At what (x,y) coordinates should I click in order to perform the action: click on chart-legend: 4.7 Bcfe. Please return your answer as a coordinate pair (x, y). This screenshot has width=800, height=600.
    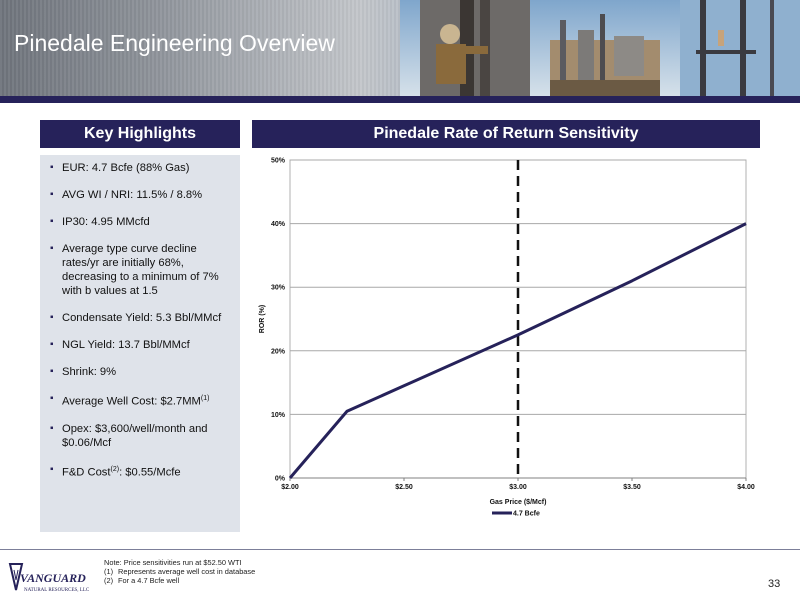
    Looking at the image, I should click on (516, 514).